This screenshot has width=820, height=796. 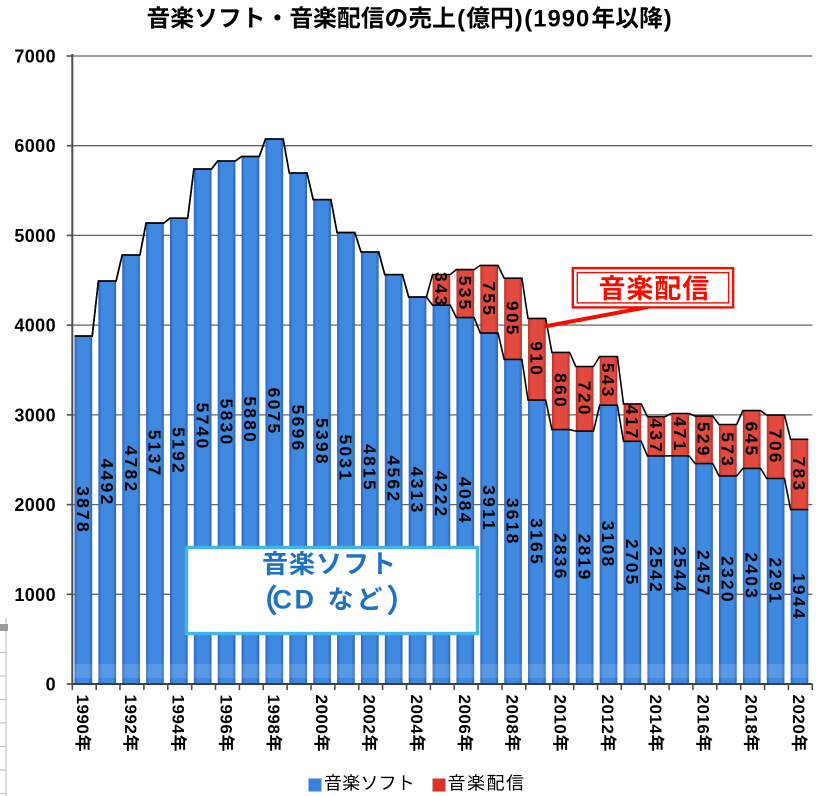 What do you see at coordinates (202, 427) in the screenshot?
I see `svg-text: 5740` at bounding box center [202, 427].